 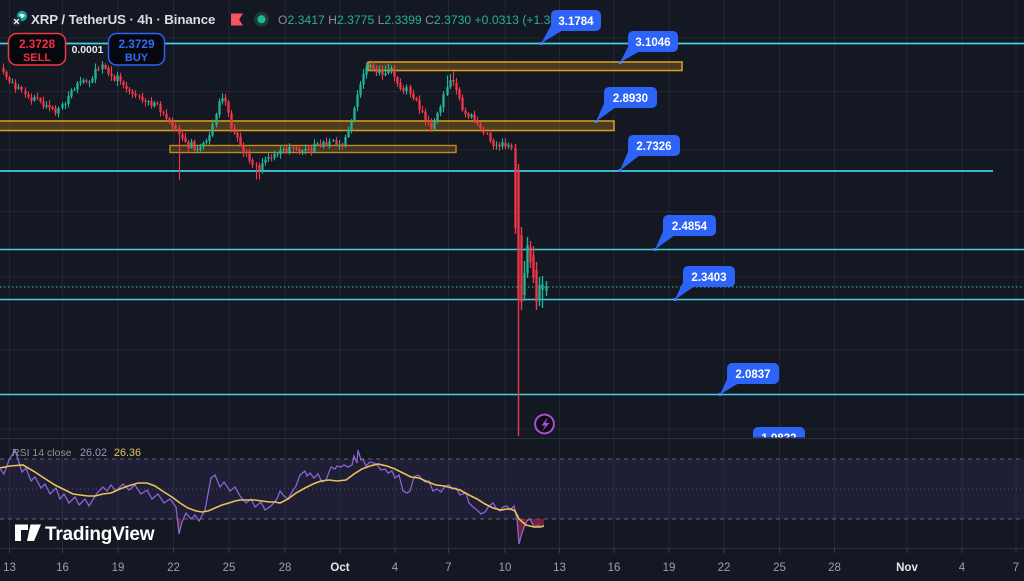 I want to click on svg-text: 2.3729, so click(x=136, y=44).